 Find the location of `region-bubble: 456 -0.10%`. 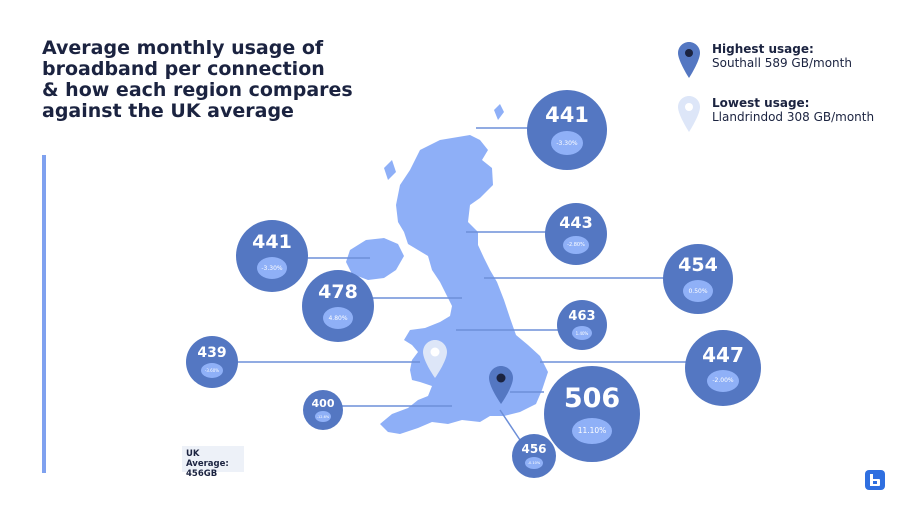

region-bubble: 456 -0.10% is located at coordinates (534, 456).